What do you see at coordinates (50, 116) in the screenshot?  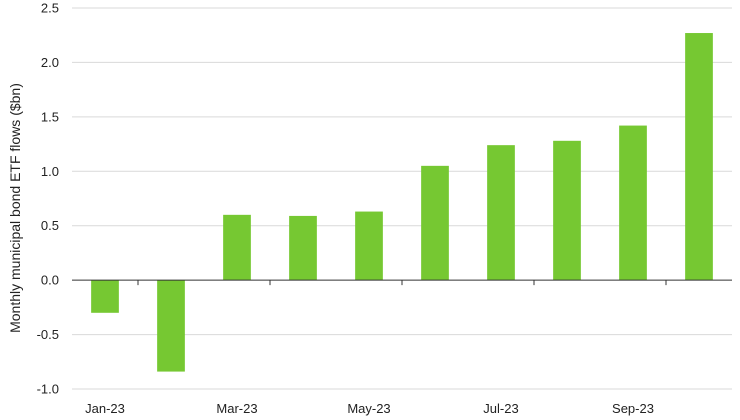 I see `y-tick-label: 1.5` at bounding box center [50, 116].